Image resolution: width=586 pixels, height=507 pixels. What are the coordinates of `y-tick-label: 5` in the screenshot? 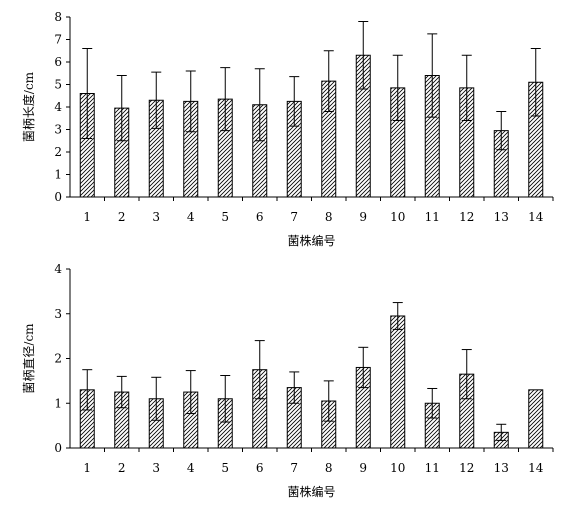 It's located at (58, 85).